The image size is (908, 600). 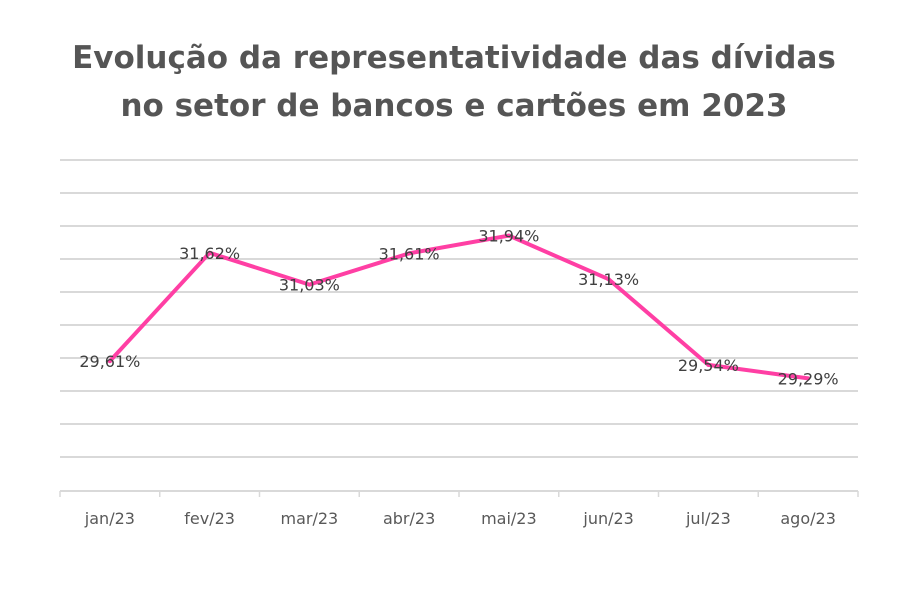 I want to click on data-label: 29,29%, so click(x=808, y=378).